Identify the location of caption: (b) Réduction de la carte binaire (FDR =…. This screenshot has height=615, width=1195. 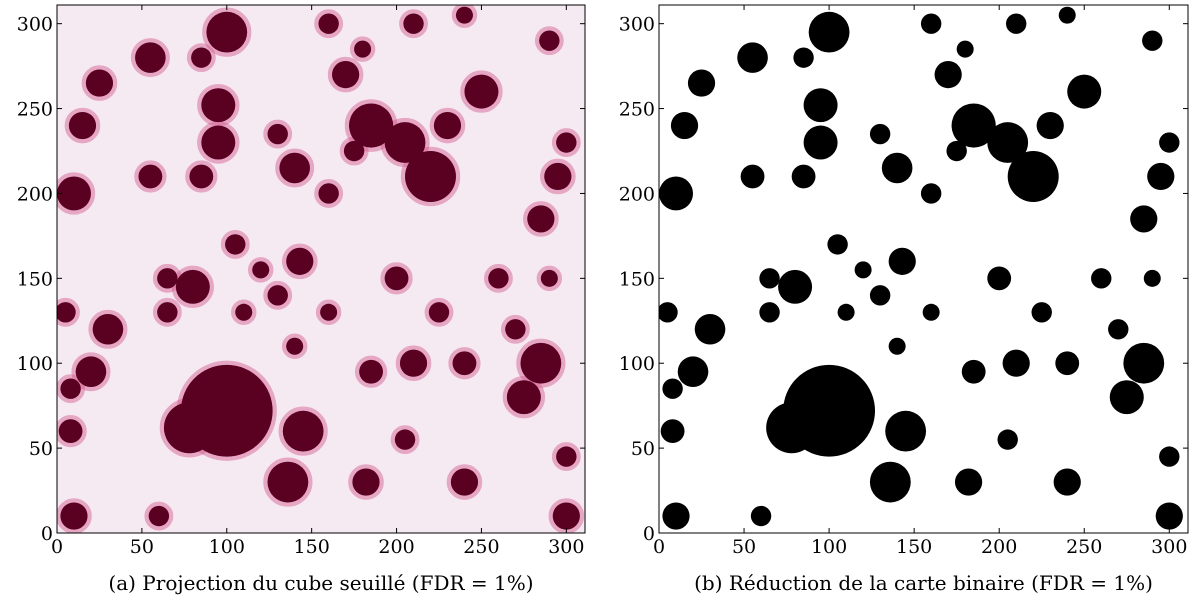
(923, 583).